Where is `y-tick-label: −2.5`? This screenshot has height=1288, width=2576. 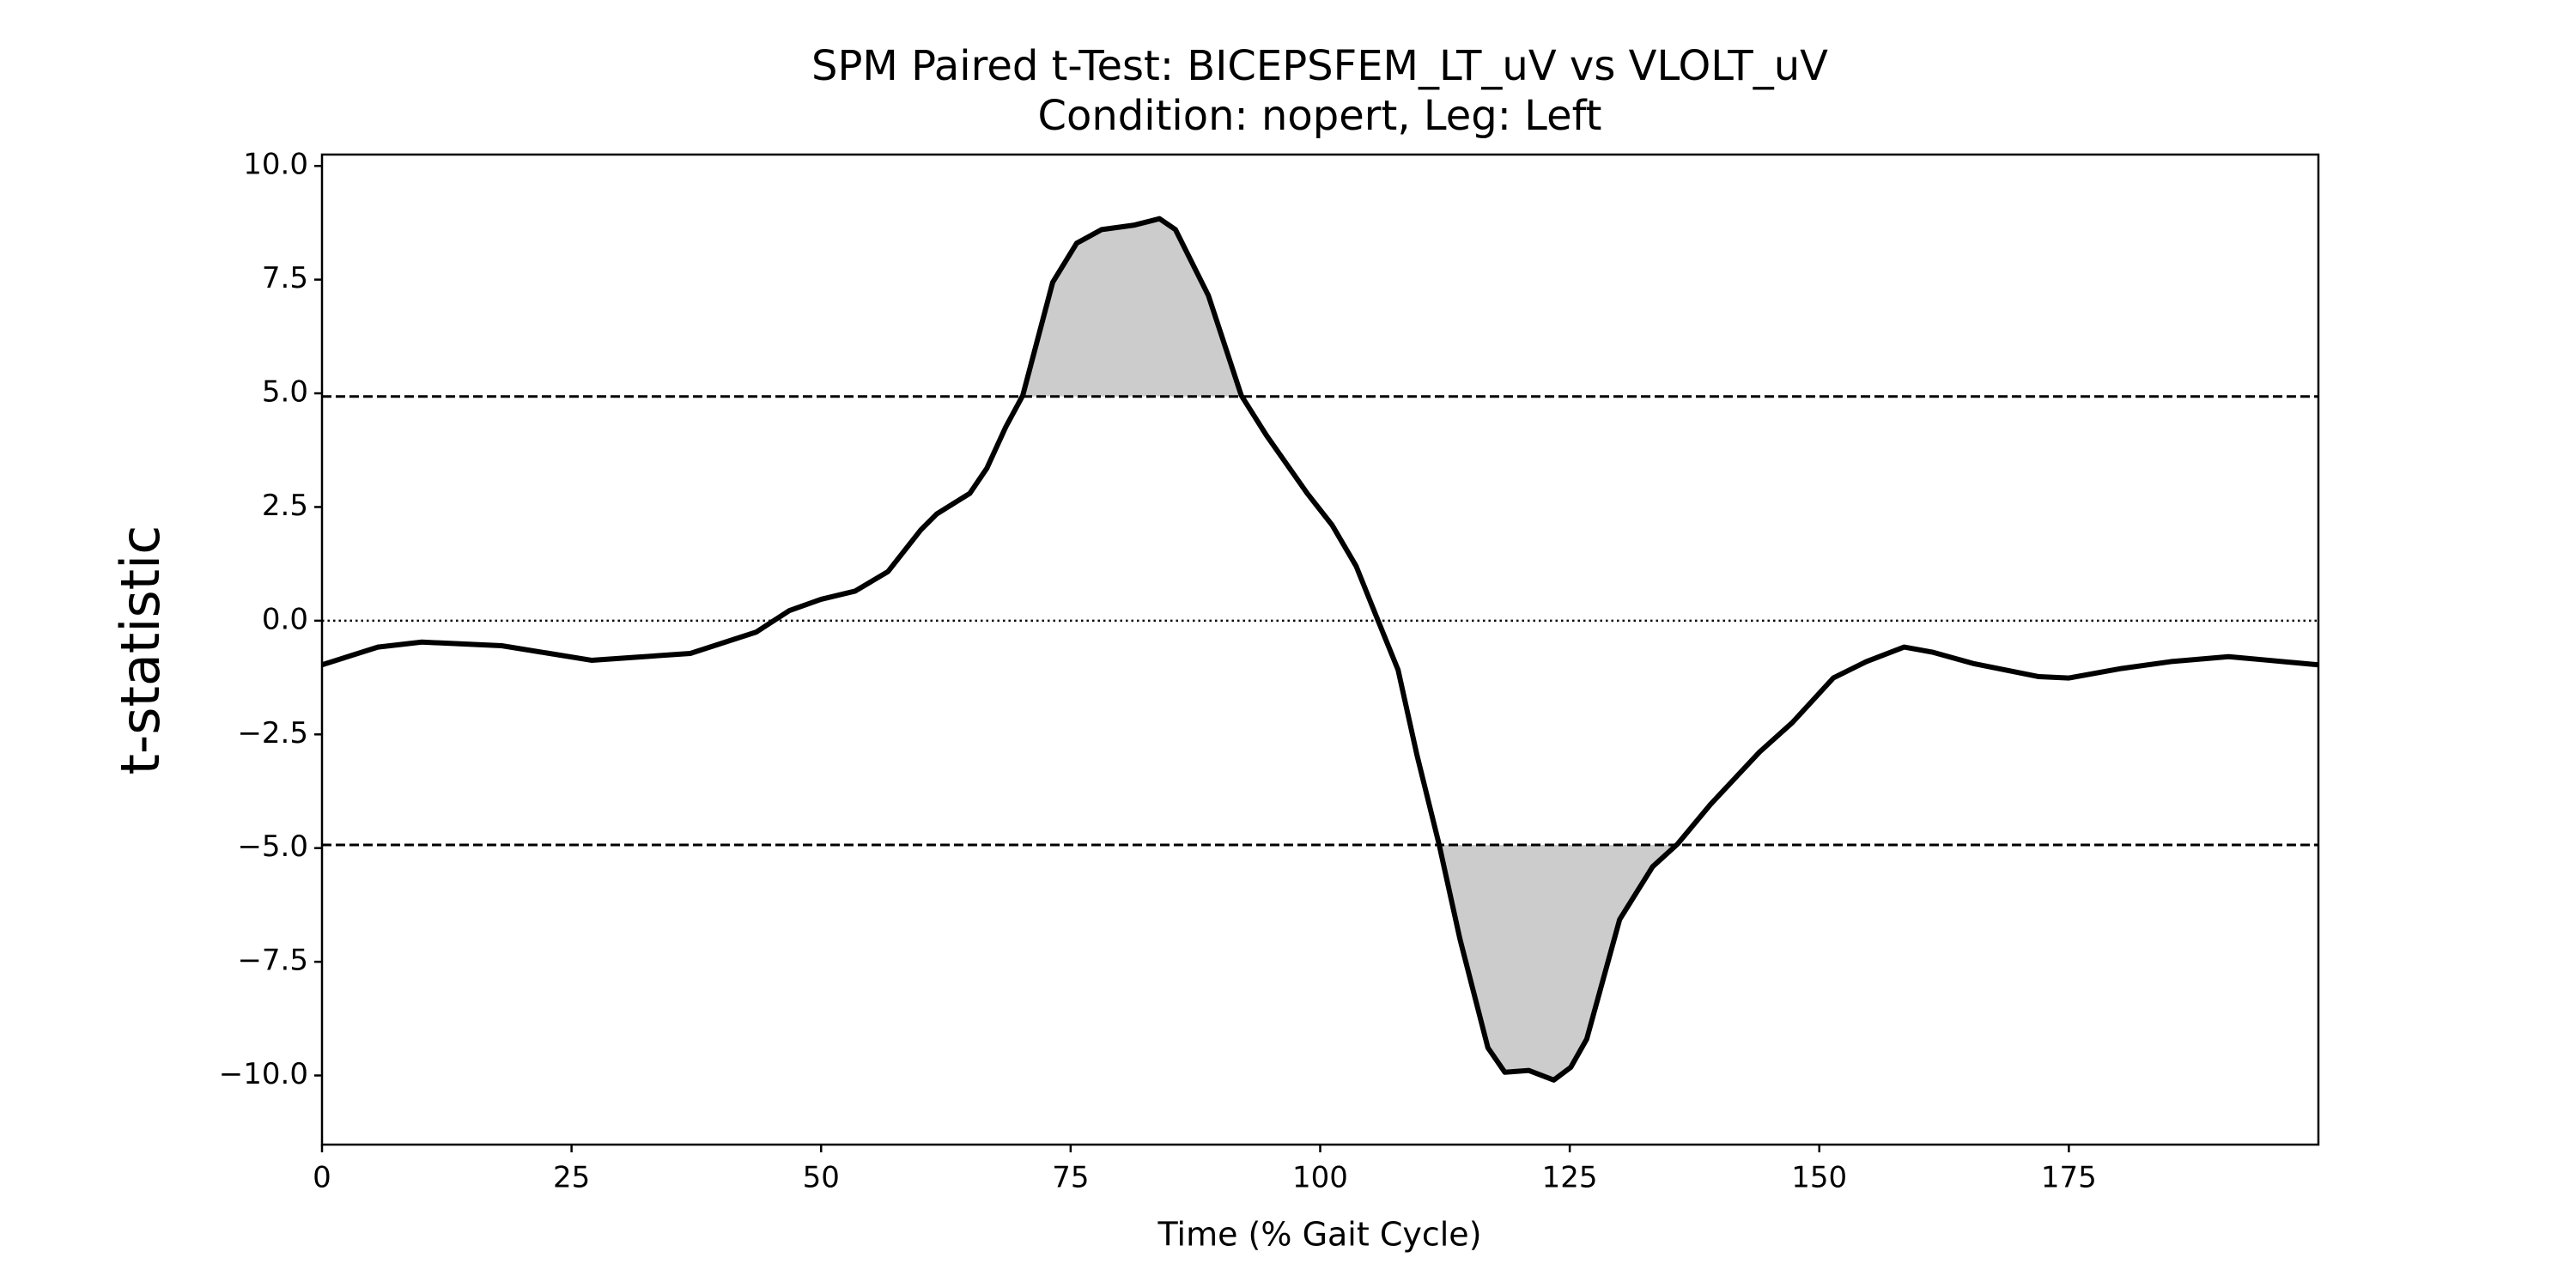
y-tick-label: −2.5 is located at coordinates (272, 733).